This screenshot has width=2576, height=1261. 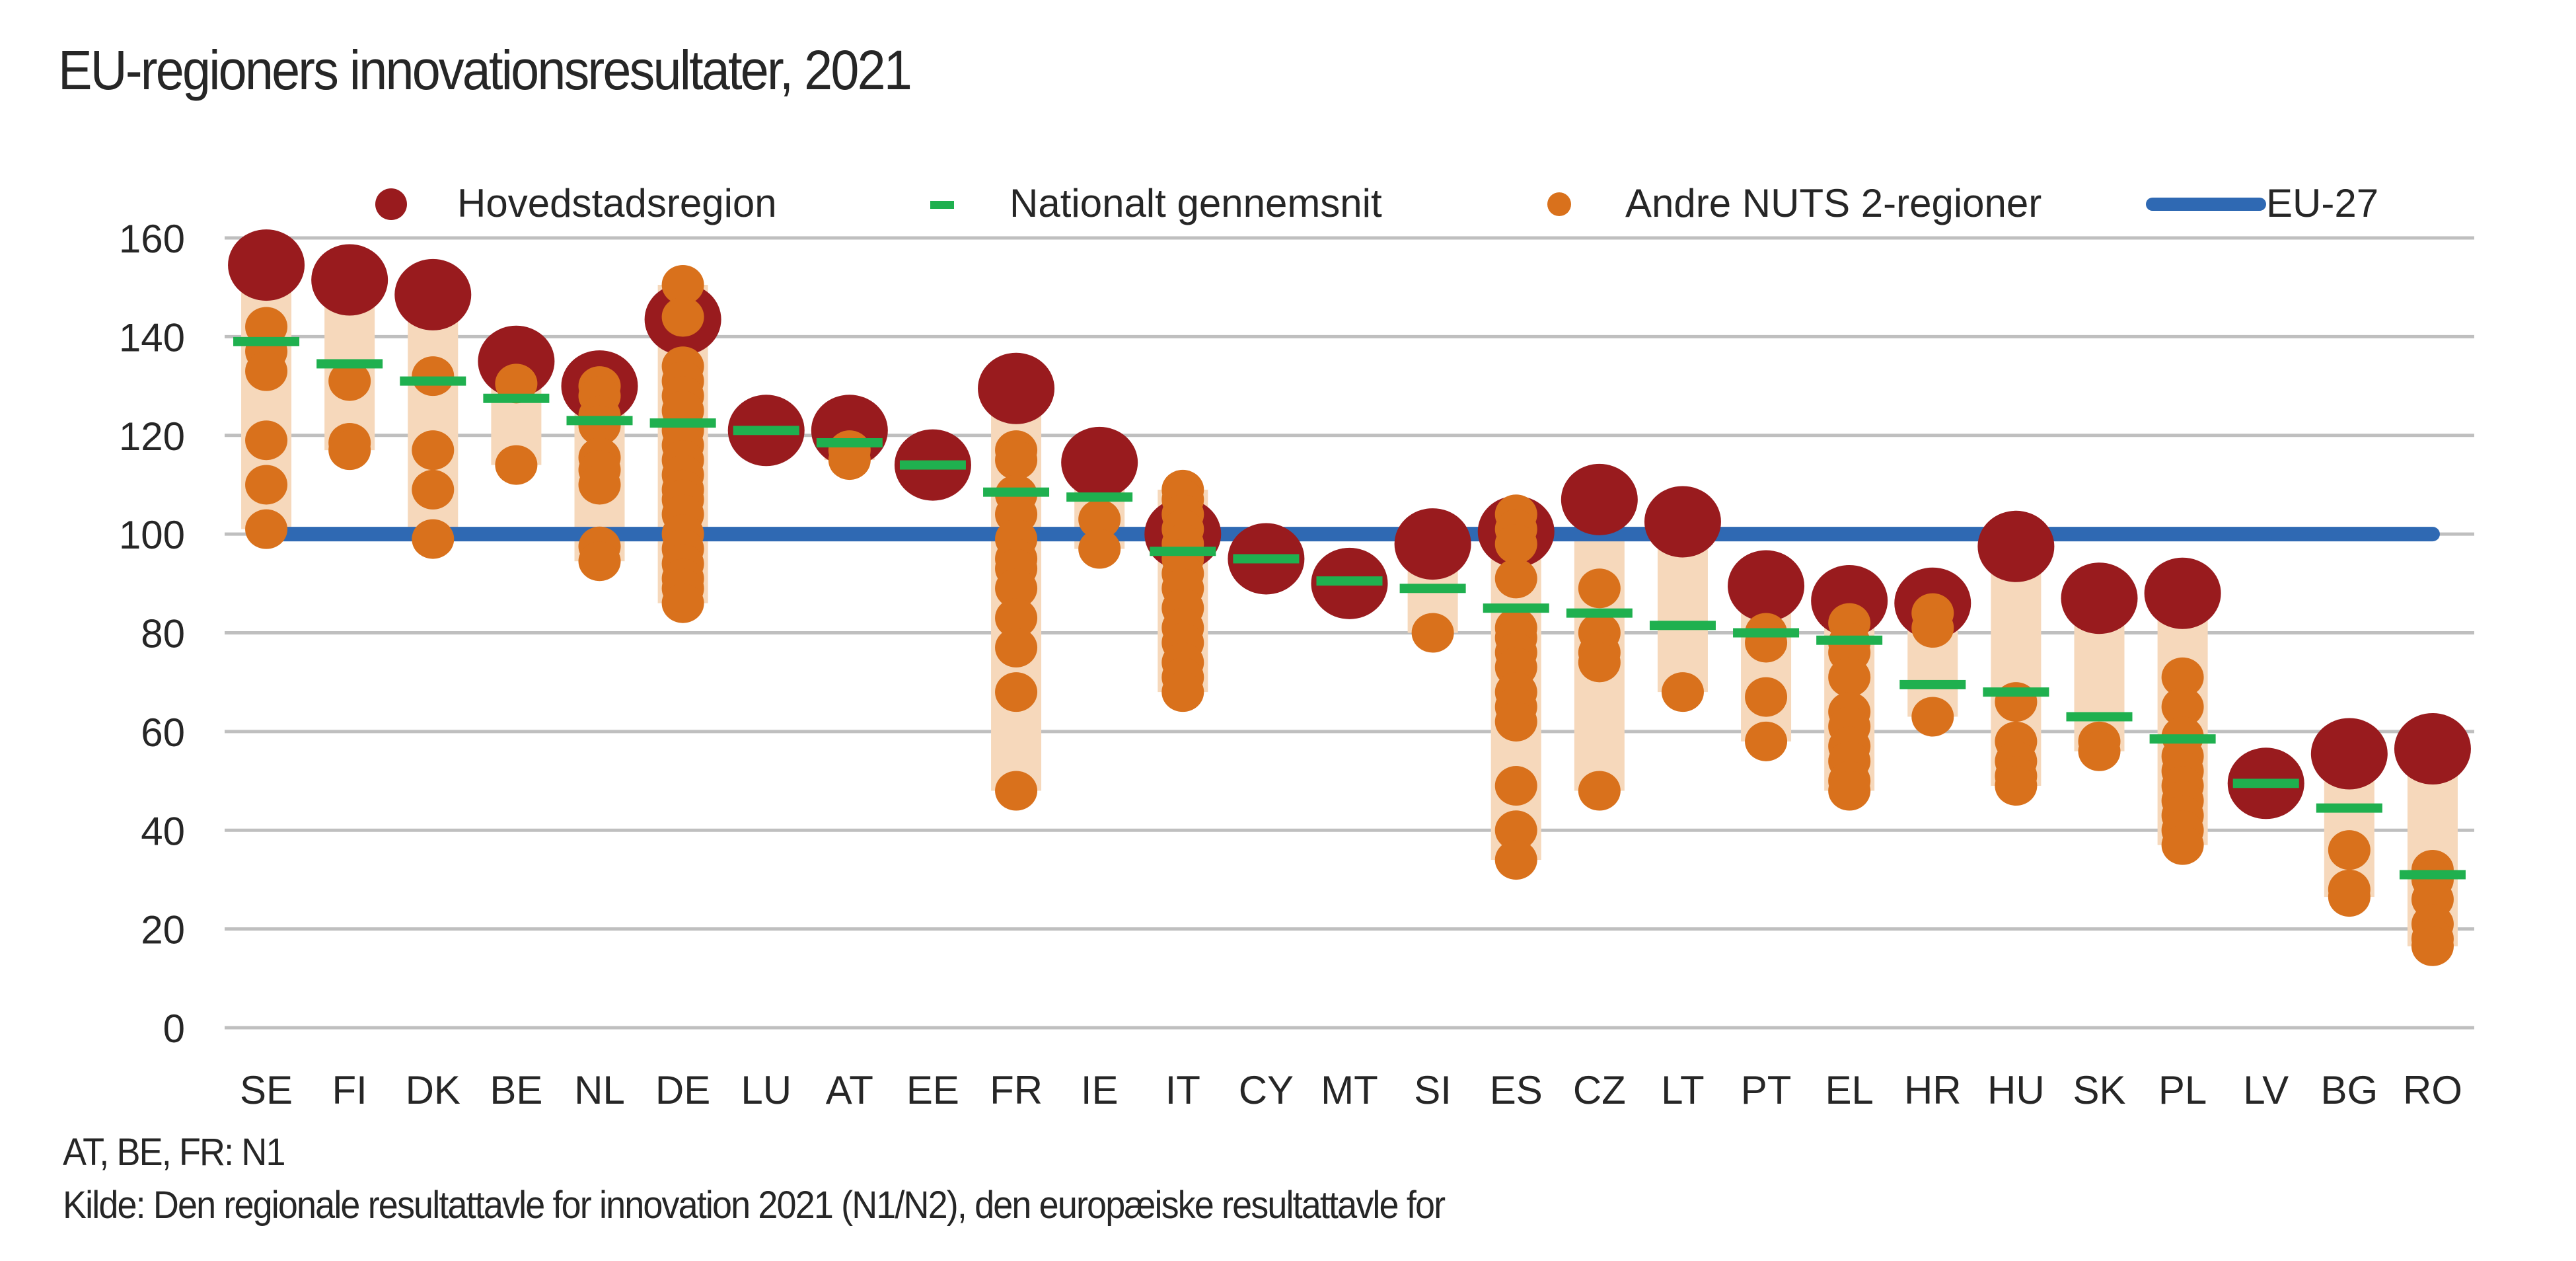 I want to click on y-axis-ticks: 0 20 40 60 80 100 120 140 160, so click(x=152, y=634).